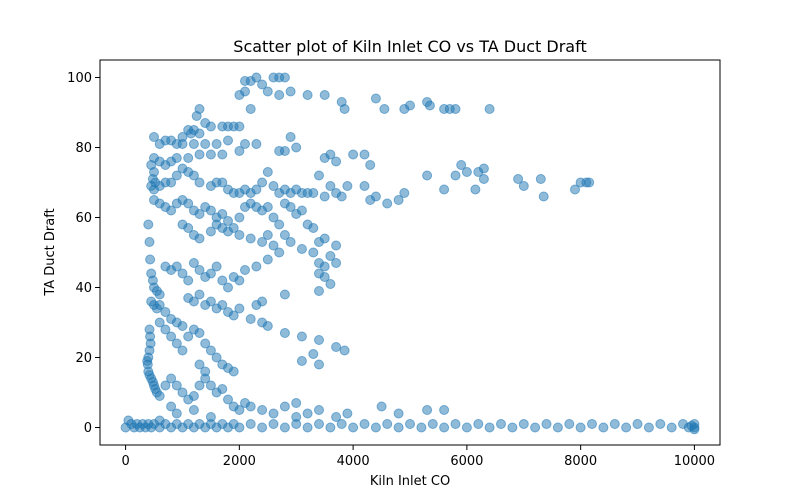  Describe the element at coordinates (83, 148) in the screenshot. I see `y-tick-label: 80` at that location.